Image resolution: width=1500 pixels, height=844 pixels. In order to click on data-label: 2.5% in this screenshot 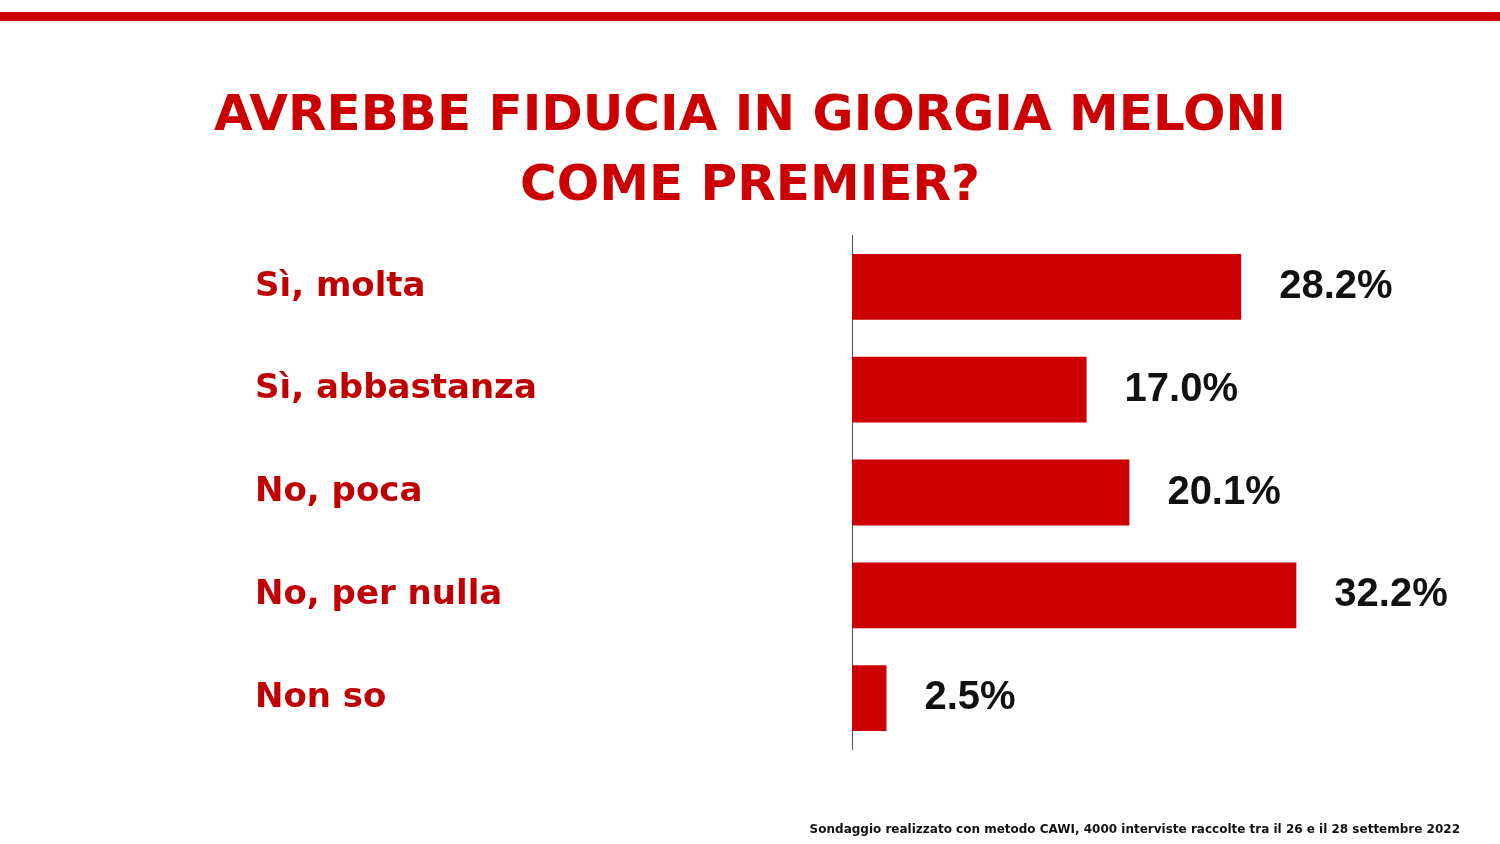, I will do `click(970, 695)`.